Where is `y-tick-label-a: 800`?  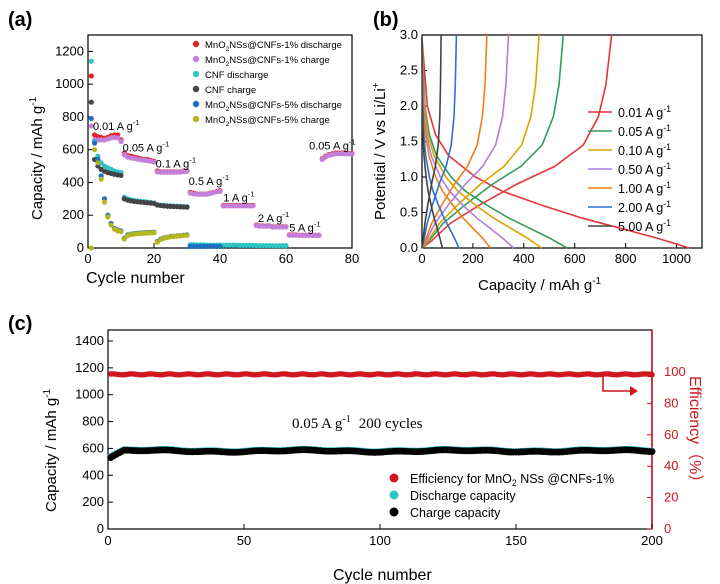 y-tick-label-a: 800 is located at coordinates (73, 116).